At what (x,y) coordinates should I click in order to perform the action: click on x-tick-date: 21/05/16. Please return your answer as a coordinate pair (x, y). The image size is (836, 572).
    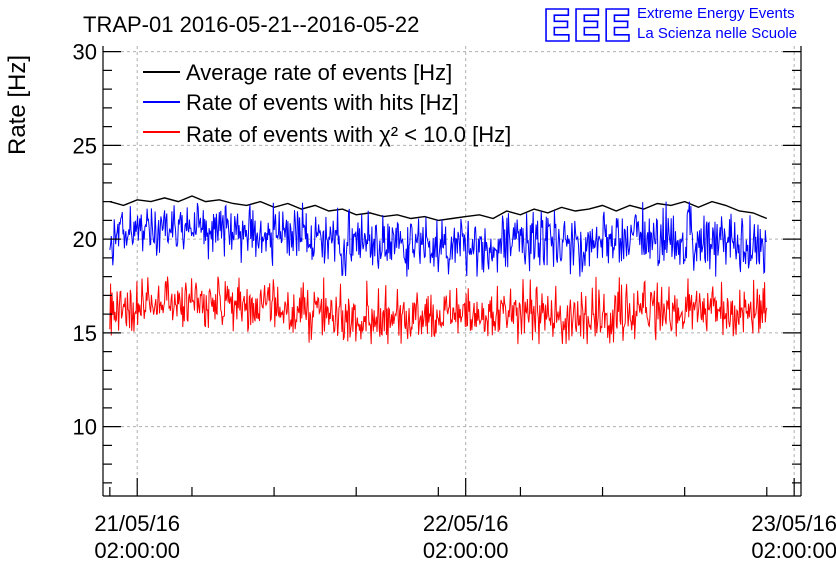
    Looking at the image, I should click on (137, 523).